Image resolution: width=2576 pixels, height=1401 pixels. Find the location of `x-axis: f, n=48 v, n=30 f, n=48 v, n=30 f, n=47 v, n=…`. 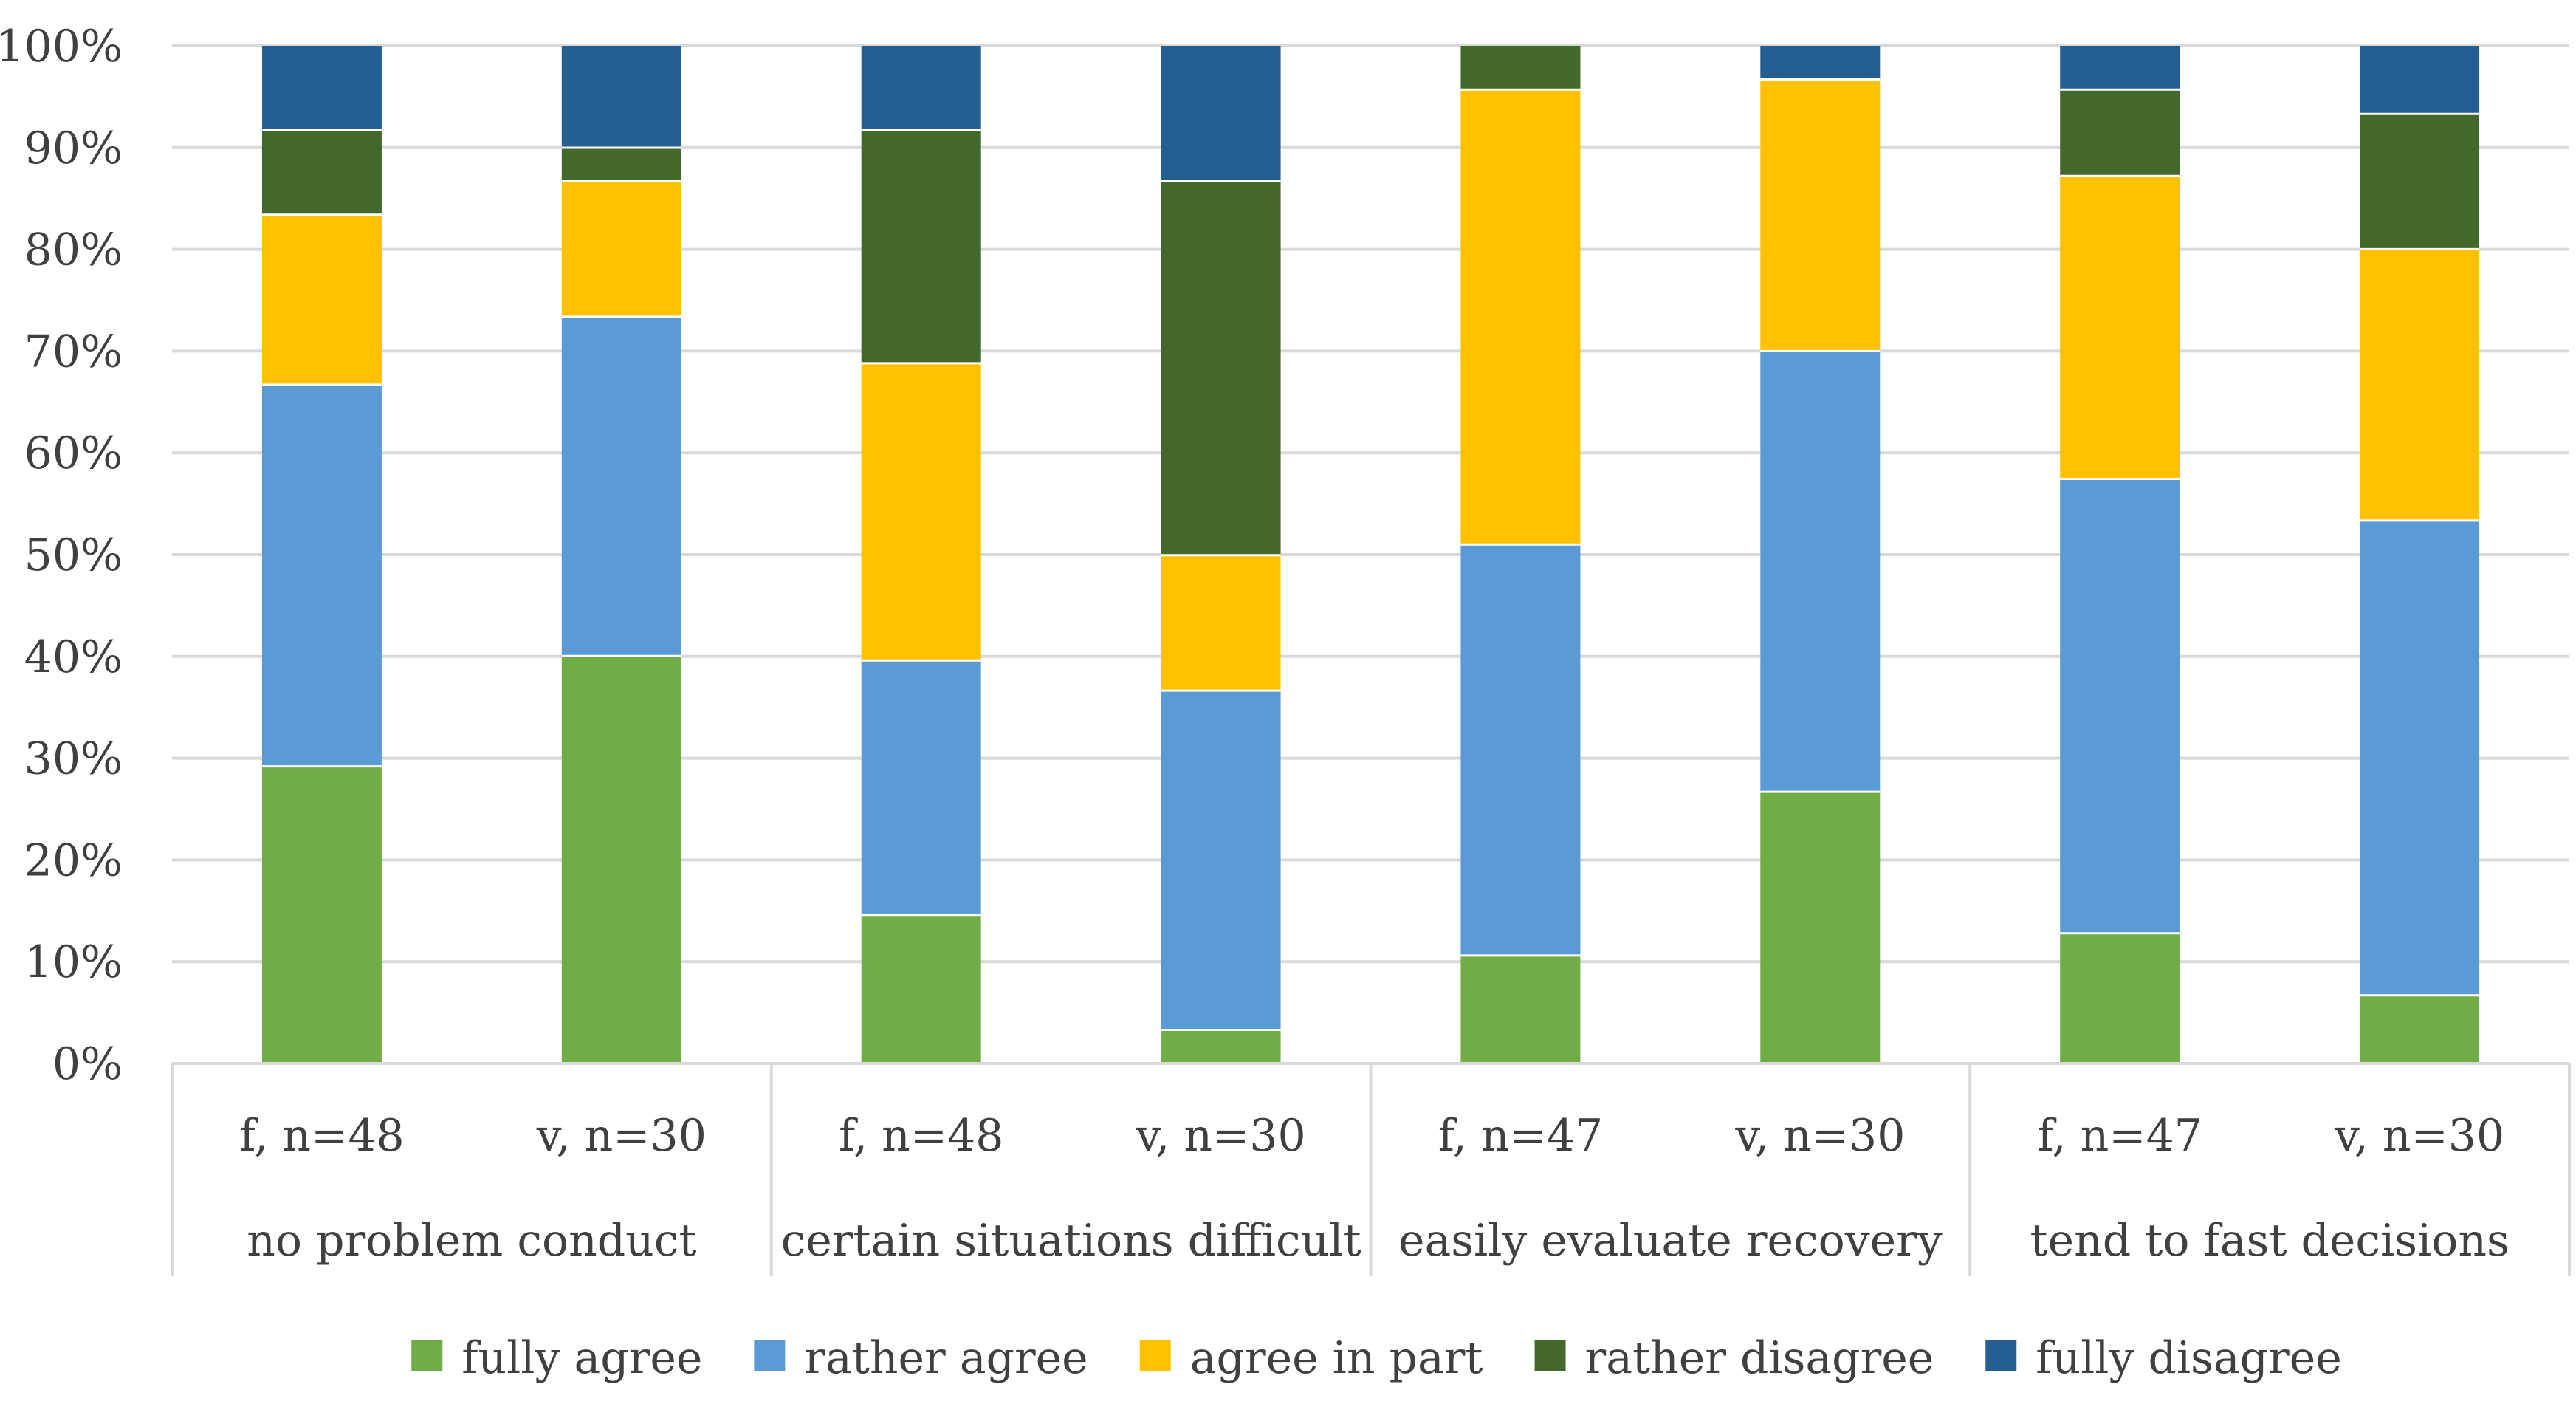

x-axis: f, n=48 v, n=30 f, n=48 v, n=30 f, n=47 v, n=… is located at coordinates (1371, 1169).